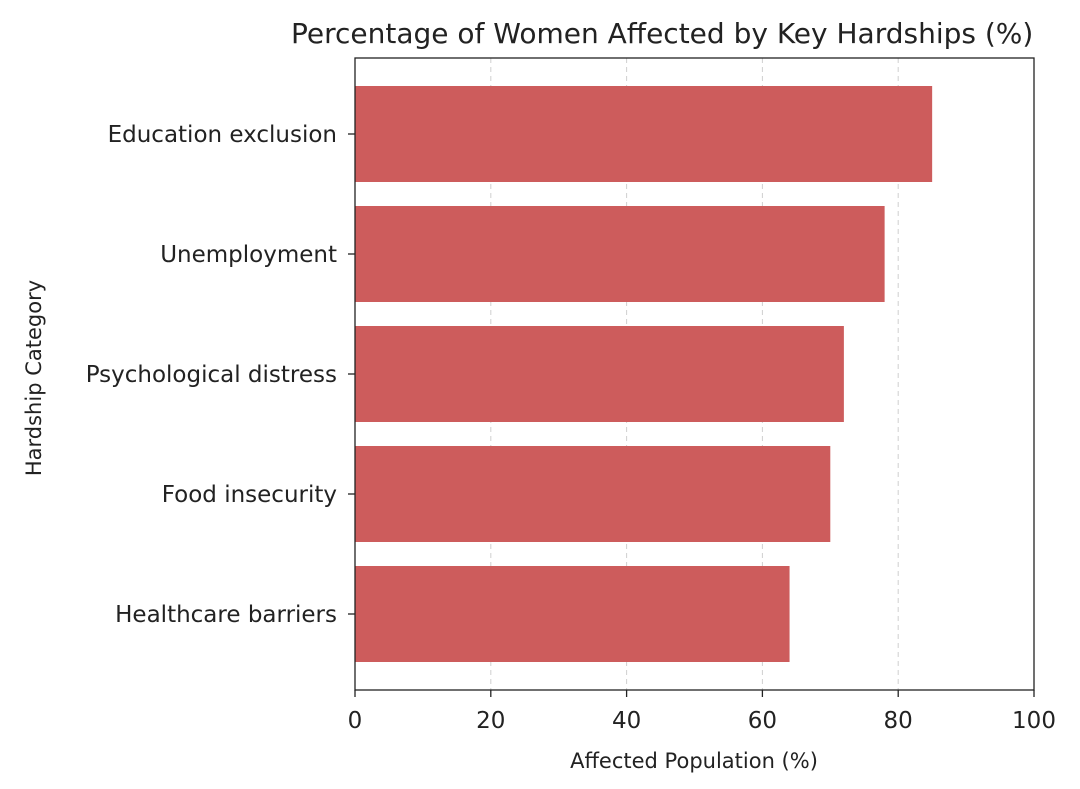 The height and width of the screenshot is (789, 1080). I want to click on y-tick-label: Unemployment, so click(248, 255).